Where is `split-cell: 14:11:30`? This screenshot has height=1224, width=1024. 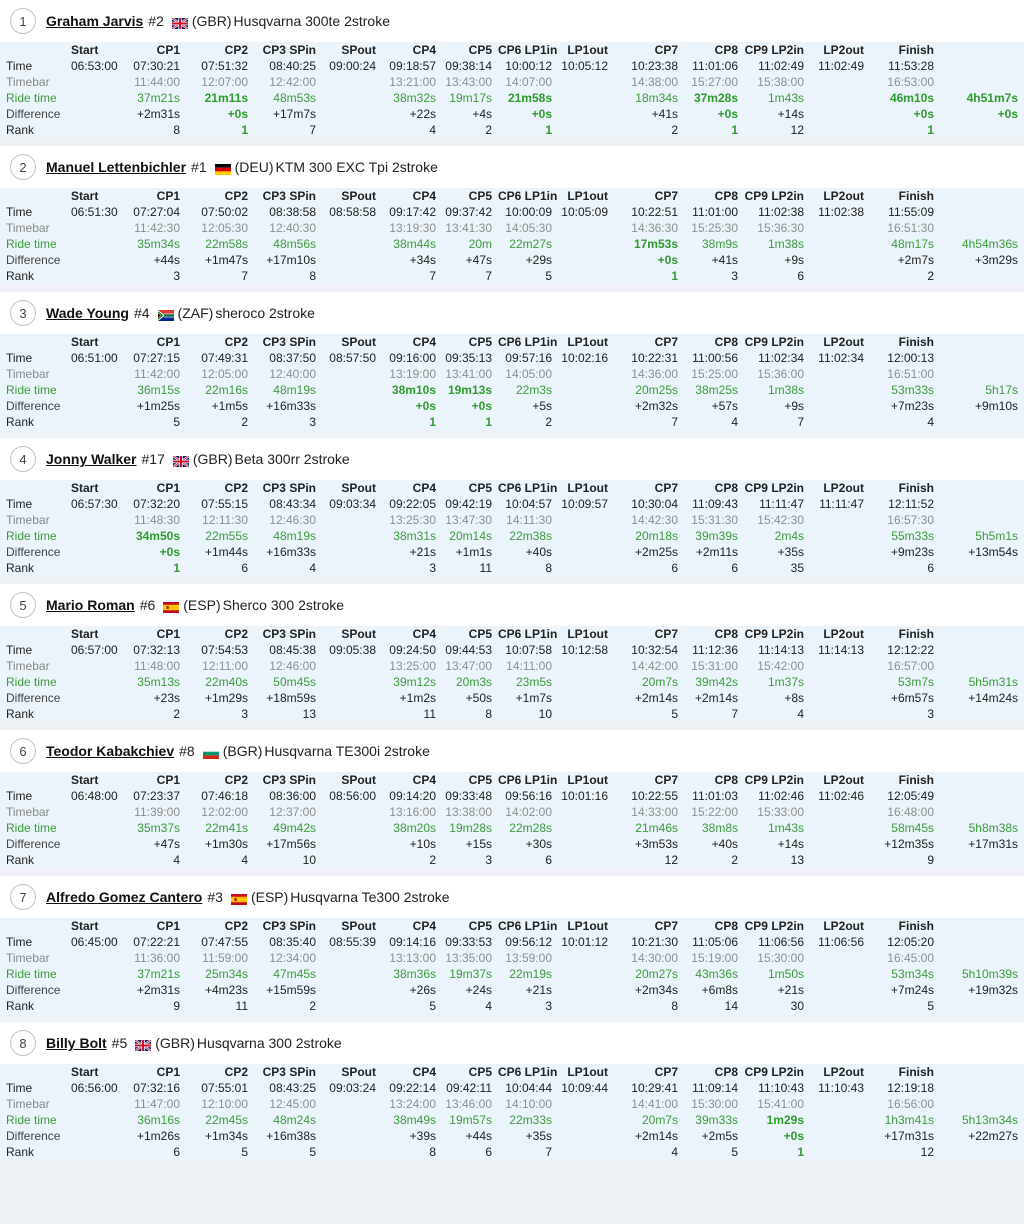 split-cell: 14:11:30 is located at coordinates (529, 520).